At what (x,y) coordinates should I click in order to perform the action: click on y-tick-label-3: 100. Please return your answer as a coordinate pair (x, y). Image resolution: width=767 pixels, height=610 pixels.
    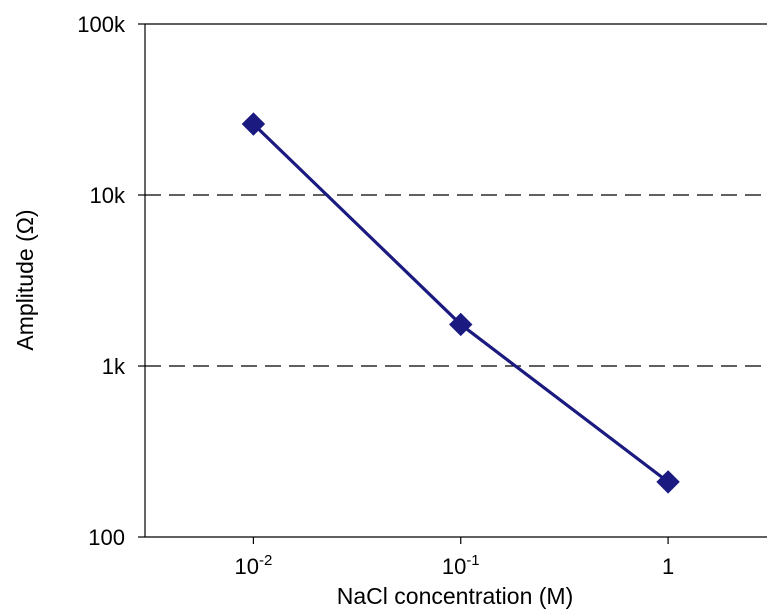
    Looking at the image, I should click on (106, 537).